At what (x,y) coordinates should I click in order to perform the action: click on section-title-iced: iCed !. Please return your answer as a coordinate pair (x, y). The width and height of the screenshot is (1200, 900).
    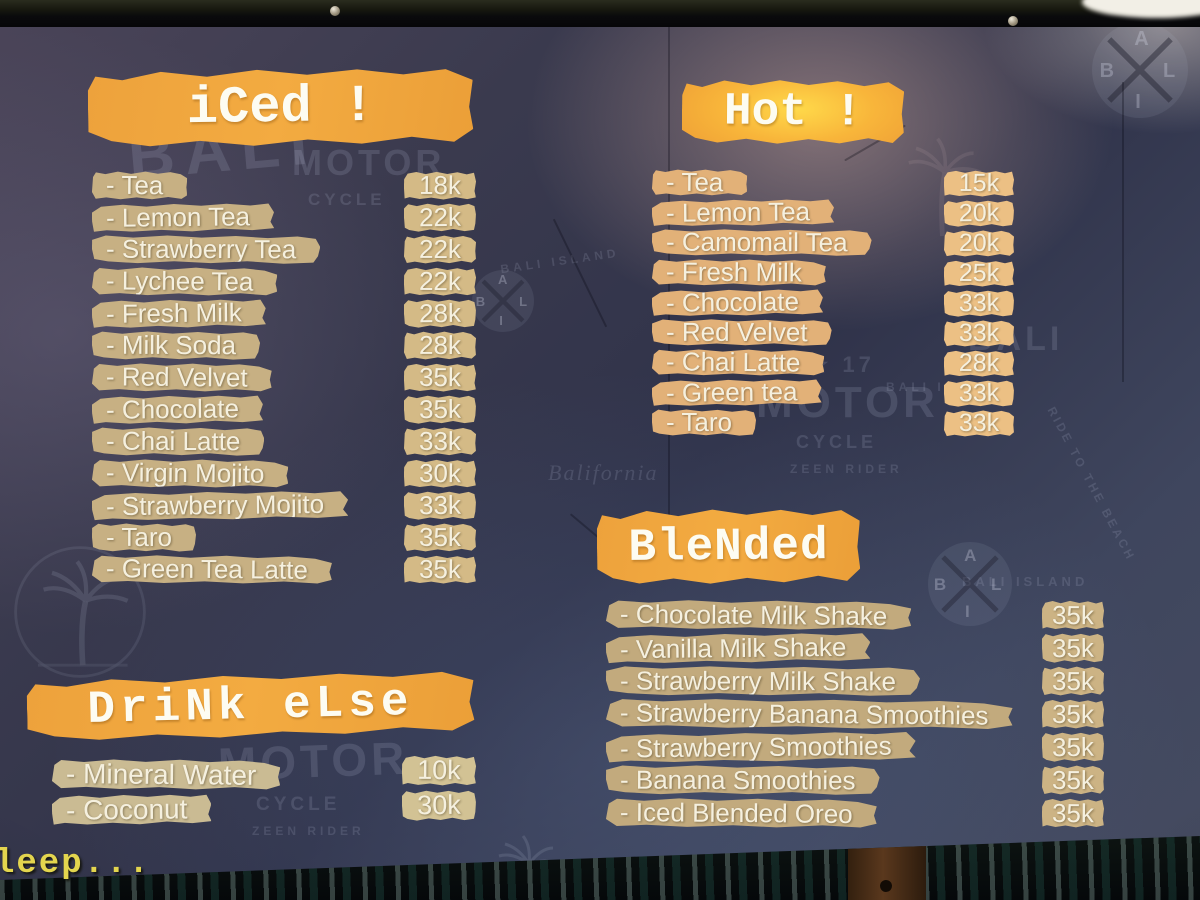
    Looking at the image, I should click on (281, 108).